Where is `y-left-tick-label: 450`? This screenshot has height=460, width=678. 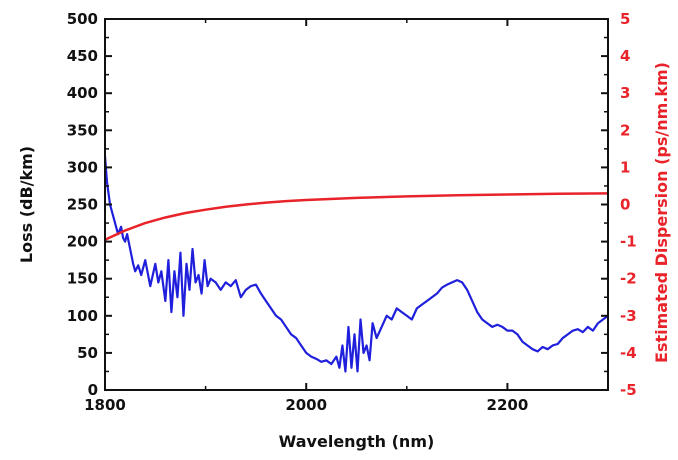 y-left-tick-label: 450 is located at coordinates (82, 56).